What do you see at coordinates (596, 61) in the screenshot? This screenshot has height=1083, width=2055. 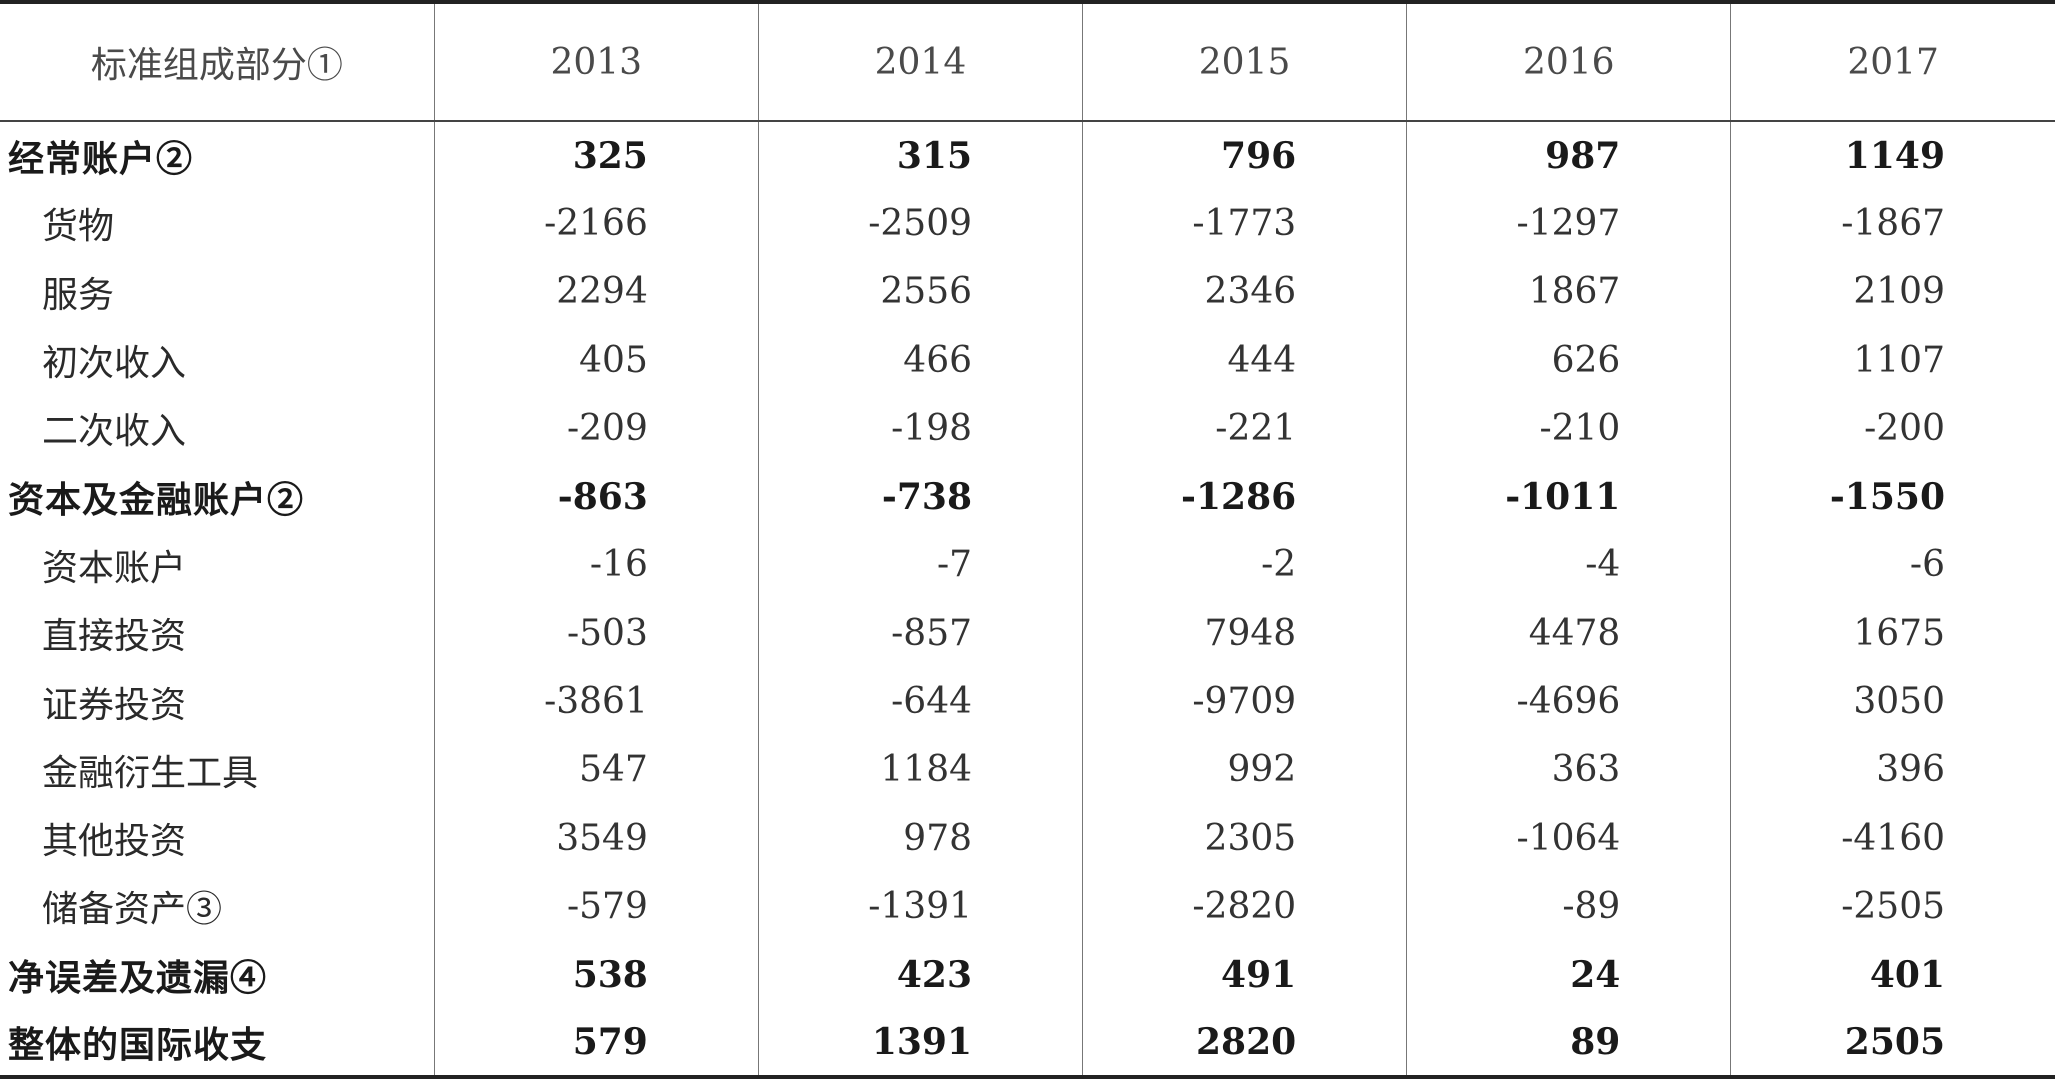 I see `header-year-2013: 2013` at bounding box center [596, 61].